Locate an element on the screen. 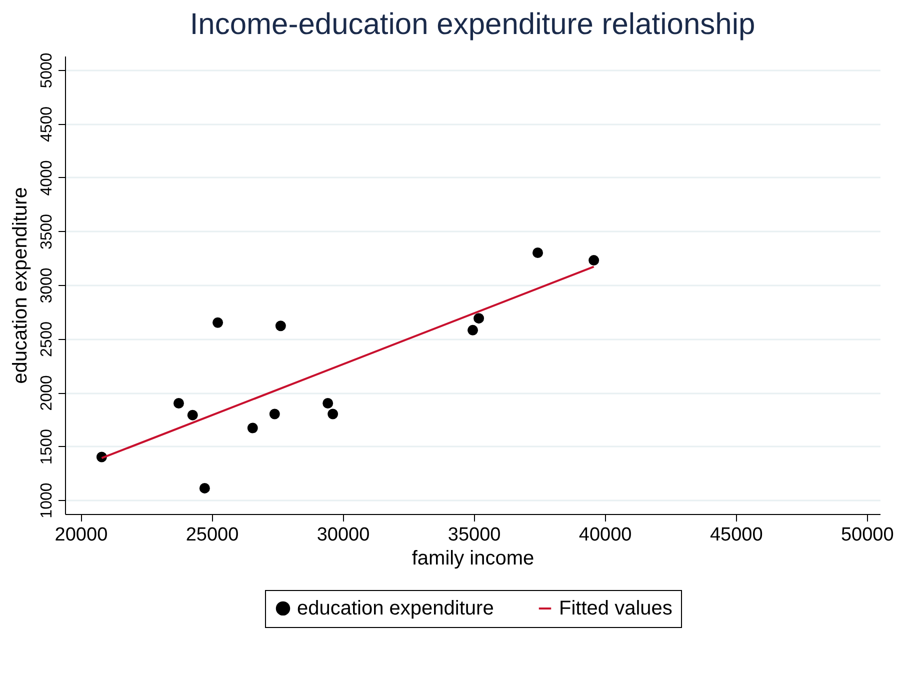  legend-label: Fitted values is located at coordinates (615, 609).